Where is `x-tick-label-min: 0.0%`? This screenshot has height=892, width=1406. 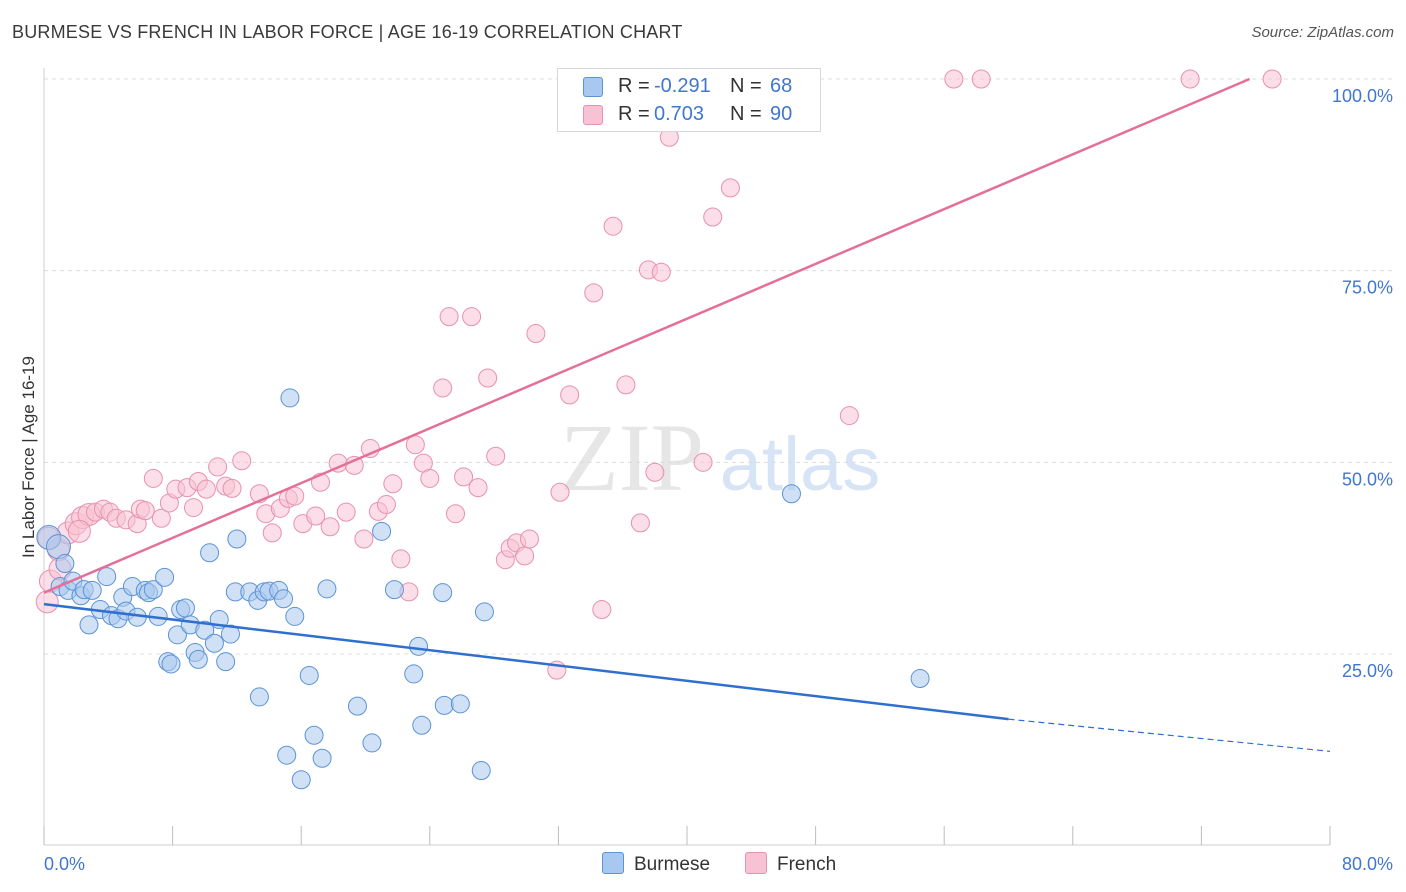 x-tick-label-min: 0.0% is located at coordinates (64, 864).